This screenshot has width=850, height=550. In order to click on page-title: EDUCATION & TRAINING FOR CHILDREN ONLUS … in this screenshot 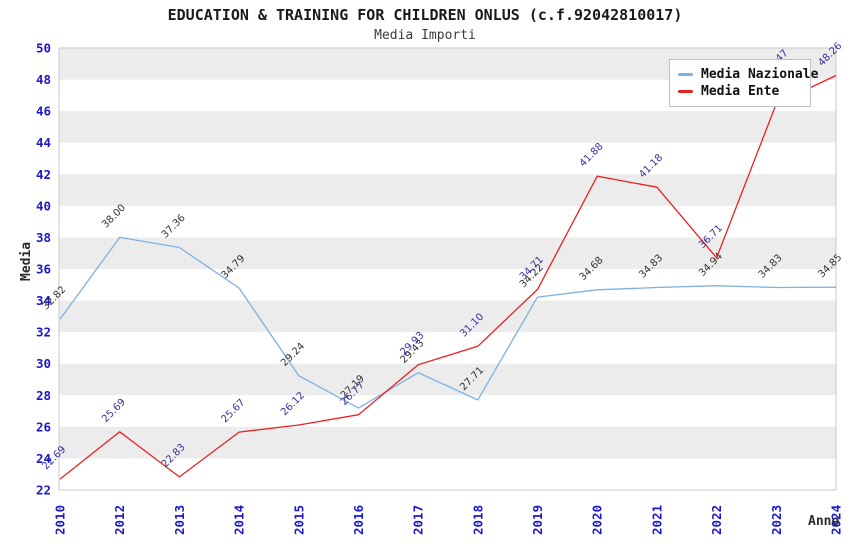, I will do `click(425, 15)`.